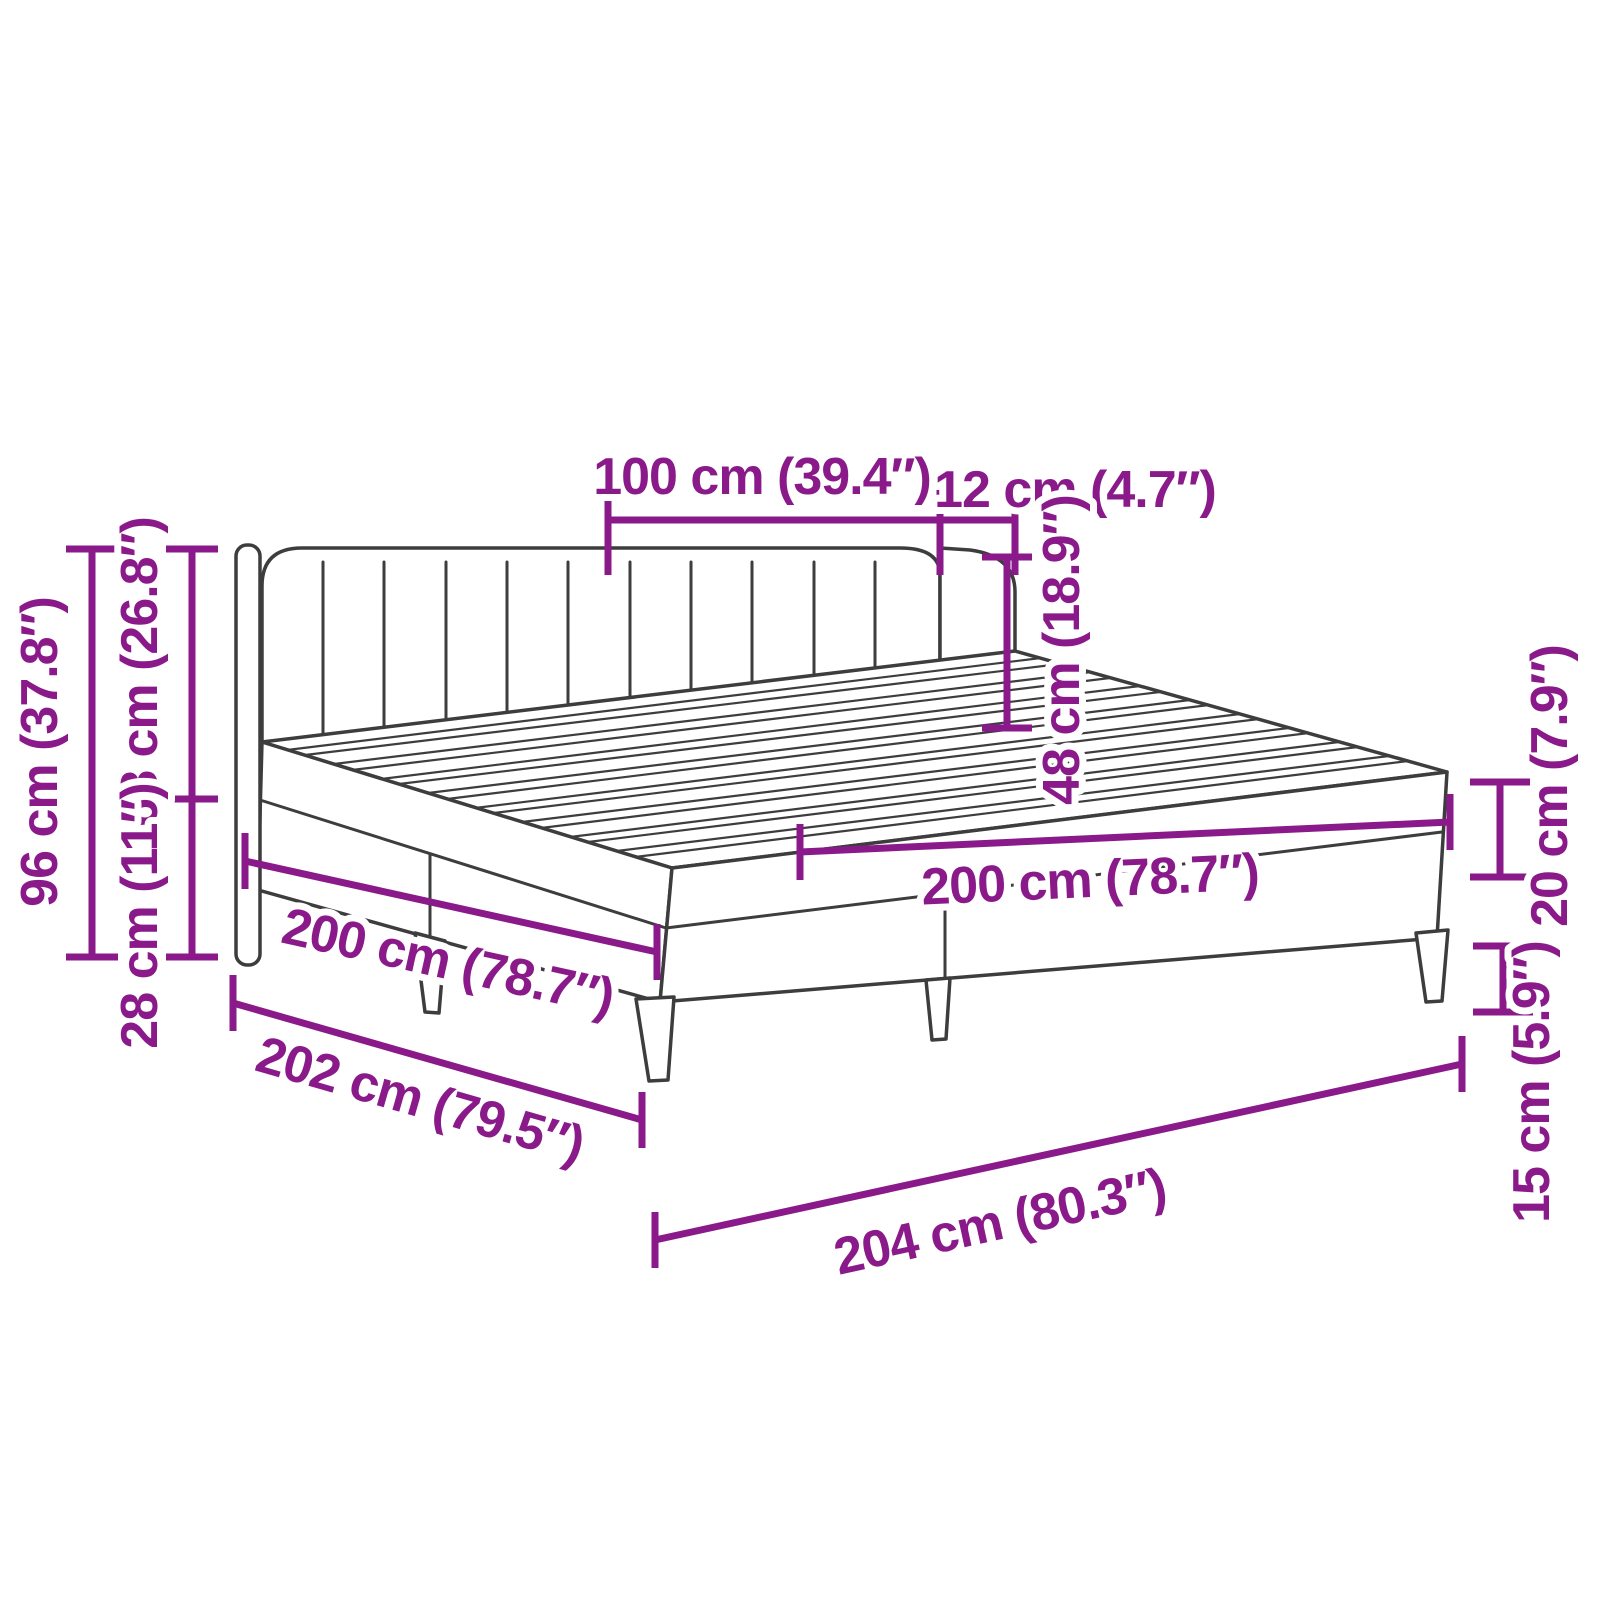  Describe the element at coordinates (938, 1009) in the screenshot. I see `leg-back-center` at that location.